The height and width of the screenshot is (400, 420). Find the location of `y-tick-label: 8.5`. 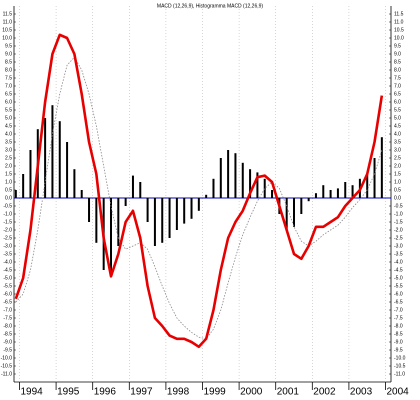

y-tick-label: 8.5 is located at coordinates (8, 62).